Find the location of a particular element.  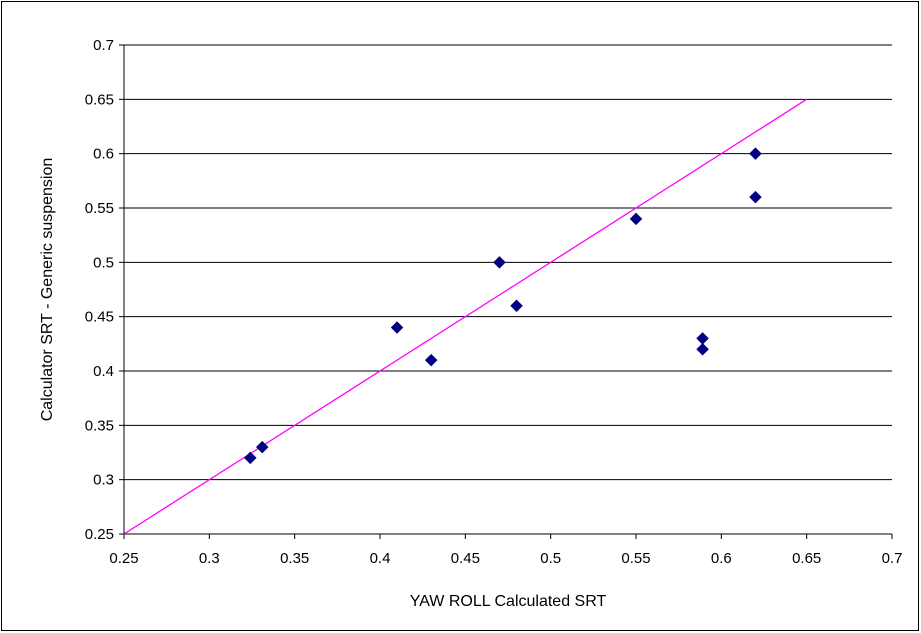

x-axis-title: YAW ROLL Calculated SRT is located at coordinates (508, 601).